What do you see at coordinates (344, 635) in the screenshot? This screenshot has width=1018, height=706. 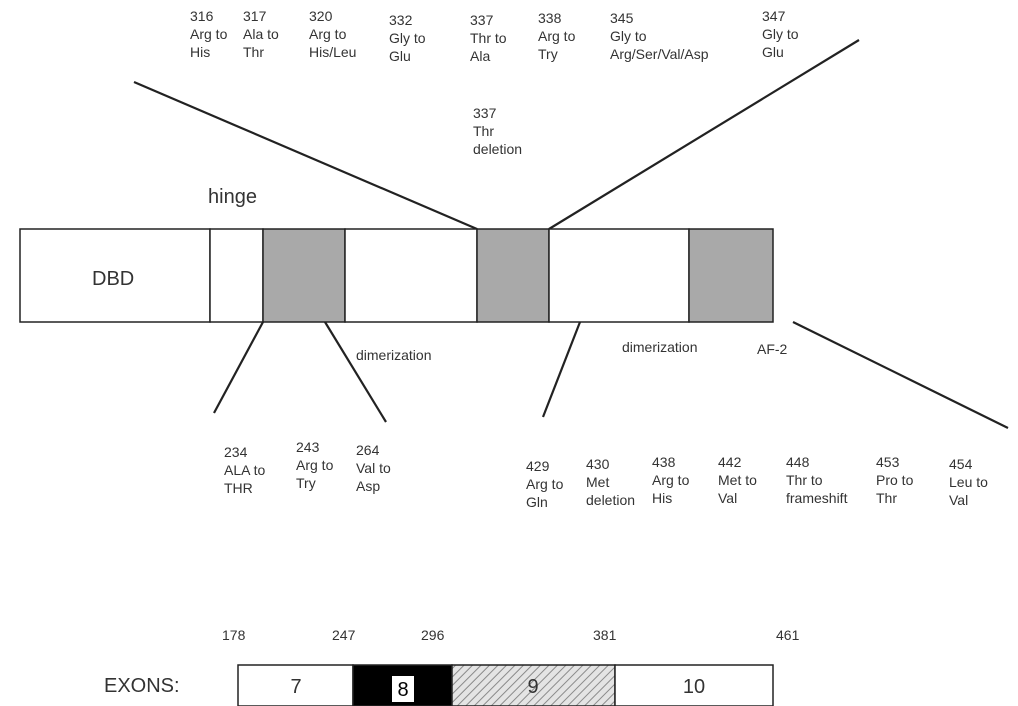 I see `exon-boundary-247: 247` at bounding box center [344, 635].